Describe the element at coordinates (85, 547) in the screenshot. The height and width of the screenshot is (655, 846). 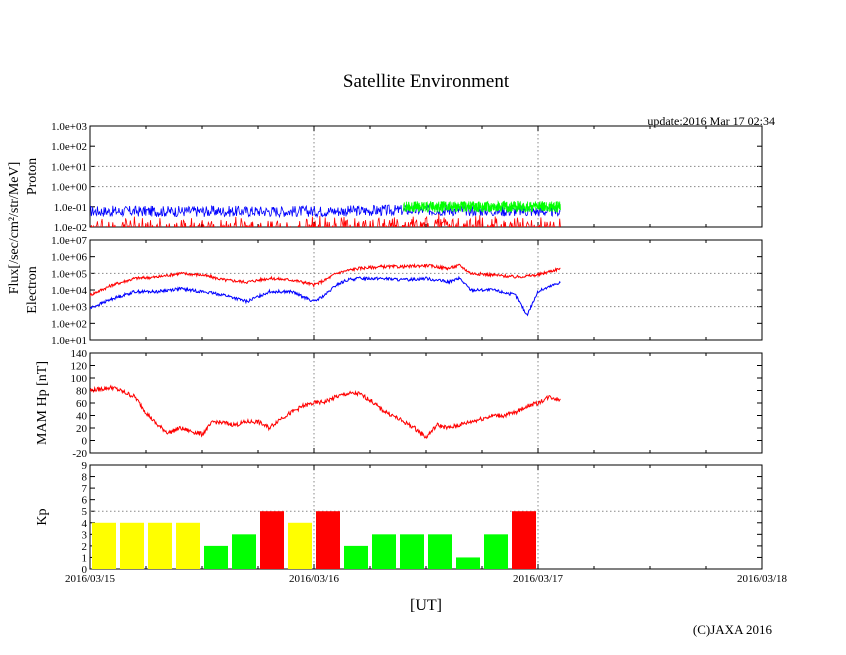
I see `y-tick-label: 2` at that location.